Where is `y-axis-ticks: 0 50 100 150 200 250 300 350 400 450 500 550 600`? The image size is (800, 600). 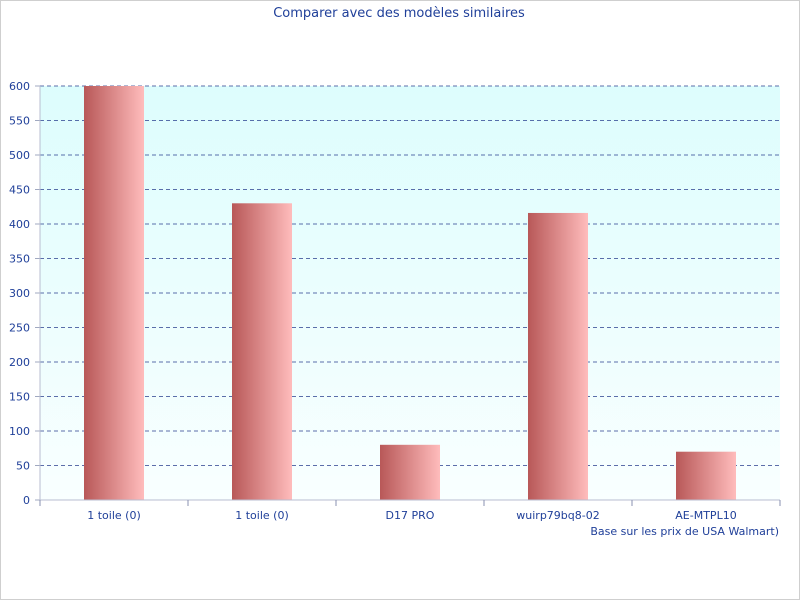 y-axis-ticks: 0 50 100 150 200 250 300 350 400 450 500 550 600 is located at coordinates (24, 293).